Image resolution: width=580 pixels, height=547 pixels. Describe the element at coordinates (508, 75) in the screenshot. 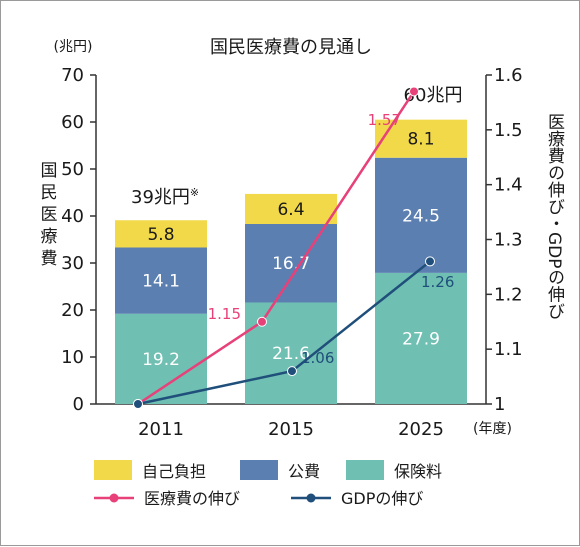

I see `right-tick-label: 1.6` at that location.